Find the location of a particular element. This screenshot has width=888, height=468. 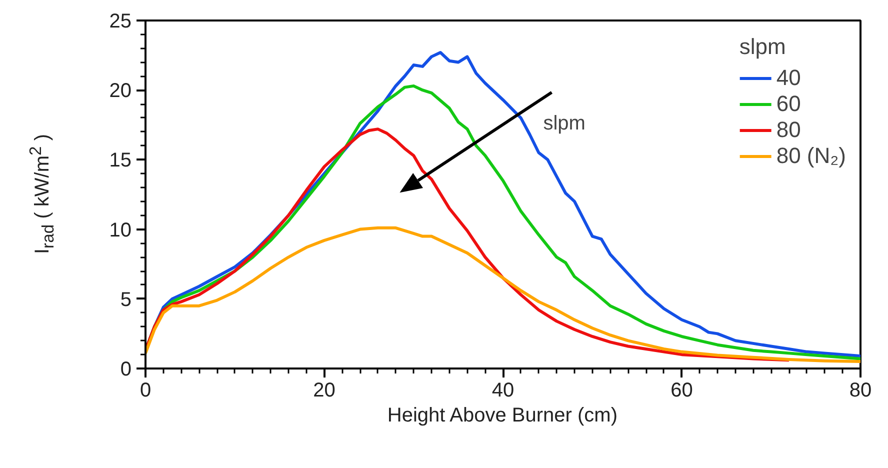

annotation: slpm is located at coordinates (564, 123).